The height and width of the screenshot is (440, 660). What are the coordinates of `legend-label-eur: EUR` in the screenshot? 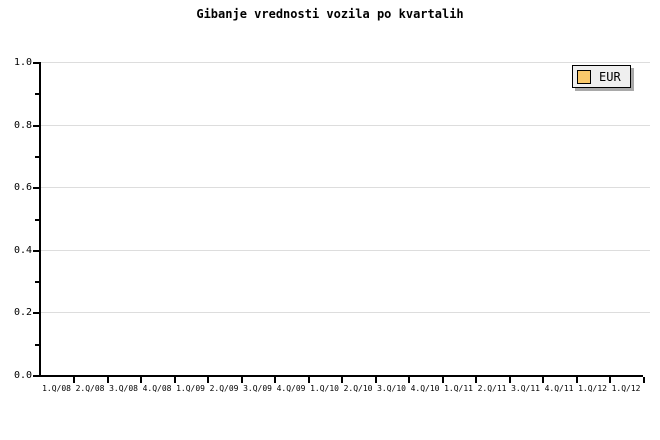 It's located at (610, 76).